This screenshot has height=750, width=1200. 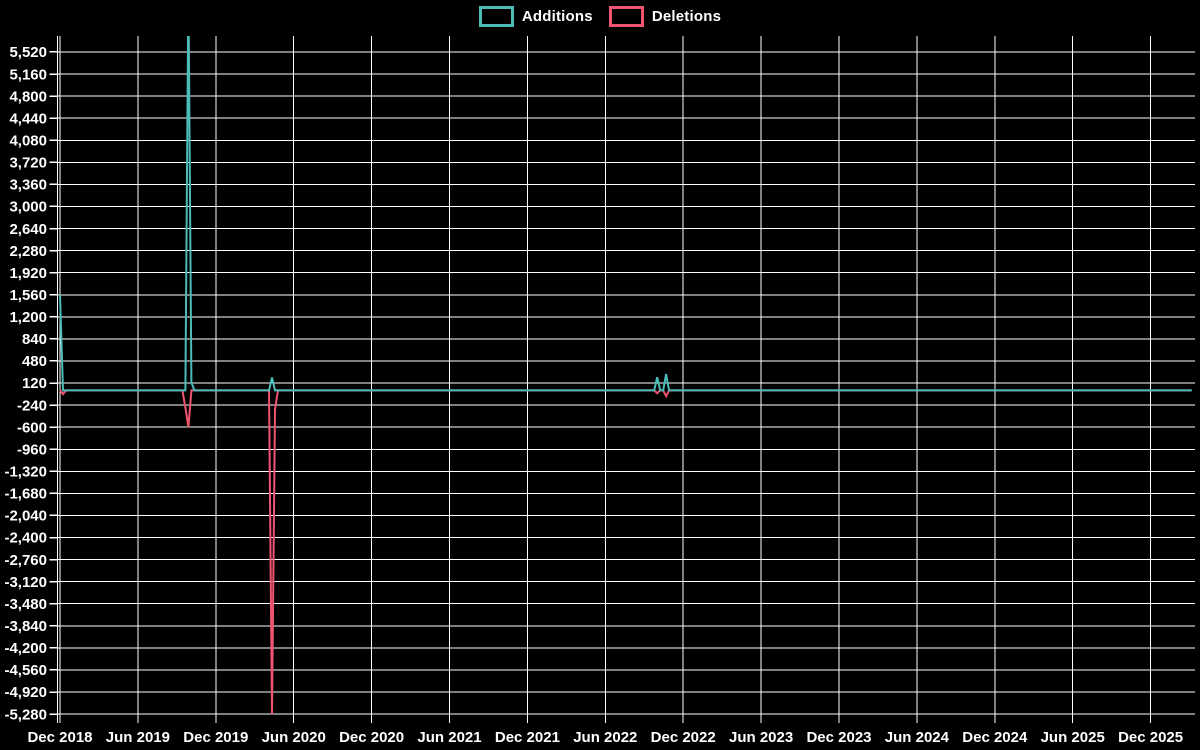 I want to click on y-tick-label: -5,280, so click(x=25, y=714).